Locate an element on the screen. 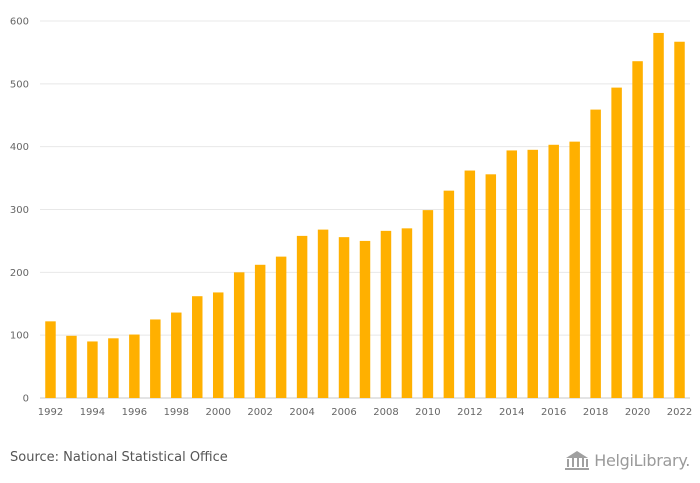 Image resolution: width=700 pixels, height=483 pixels. bar-2010 is located at coordinates (428, 304).